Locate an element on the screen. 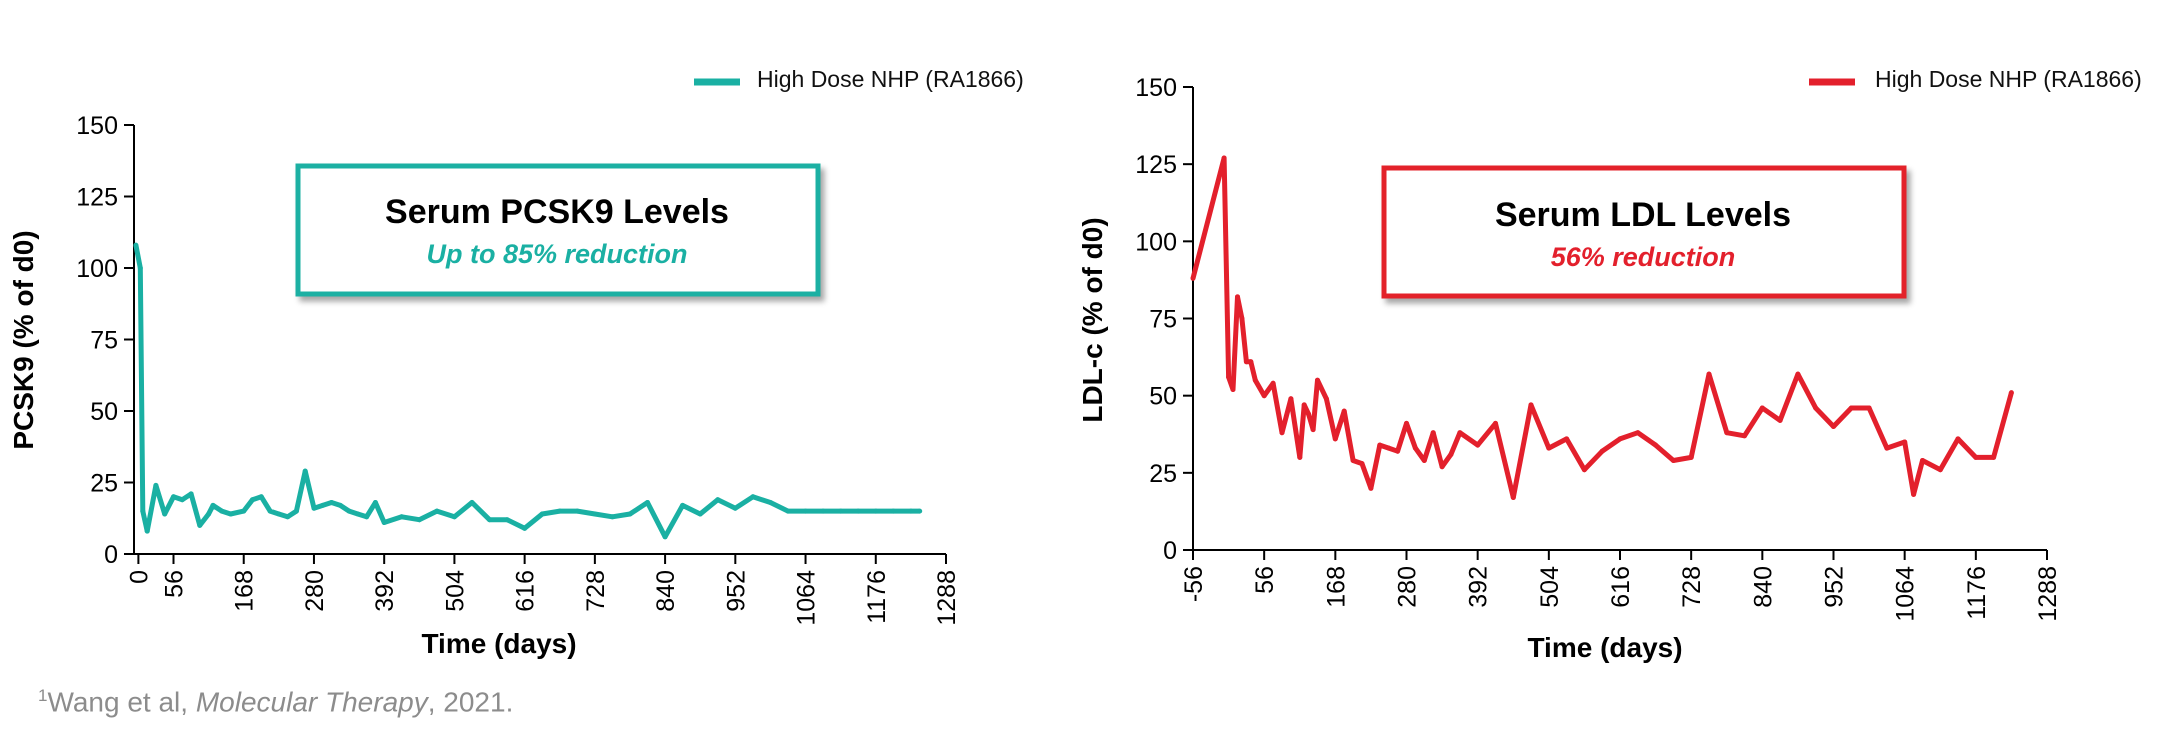 This screenshot has width=2163, height=744. pcsk9-x-tick-label: 392 is located at coordinates (385, 591).